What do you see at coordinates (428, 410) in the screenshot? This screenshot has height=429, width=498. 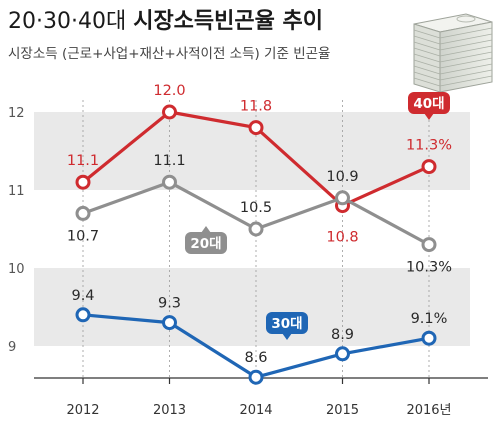 I see `x-tick-label-2016: 2016년` at bounding box center [428, 410].